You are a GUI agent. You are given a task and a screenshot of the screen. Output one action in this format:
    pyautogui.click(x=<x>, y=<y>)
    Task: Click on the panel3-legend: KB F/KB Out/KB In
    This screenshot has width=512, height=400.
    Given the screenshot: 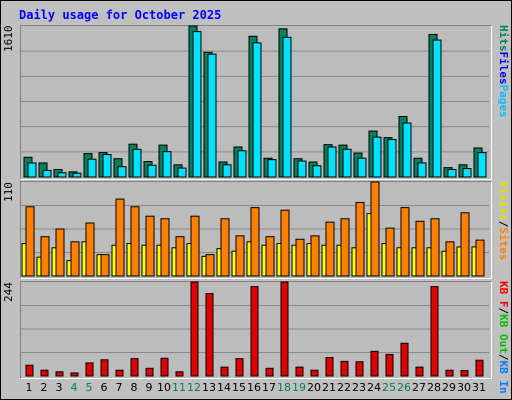 What is the action you would take?
    pyautogui.click(x=501, y=337)
    